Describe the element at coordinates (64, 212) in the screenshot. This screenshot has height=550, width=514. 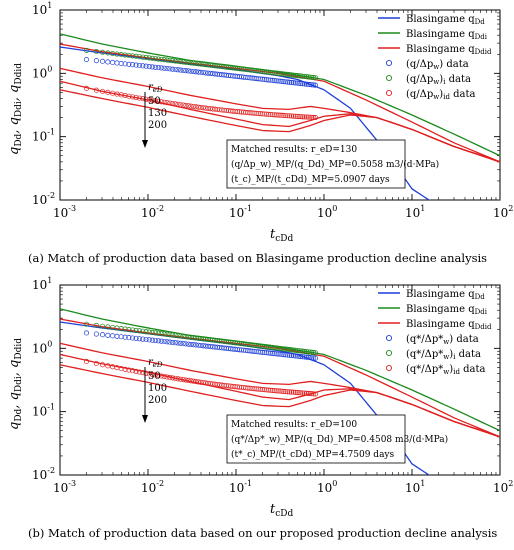
I see `x-tick-label: 10⁻³` at that location.